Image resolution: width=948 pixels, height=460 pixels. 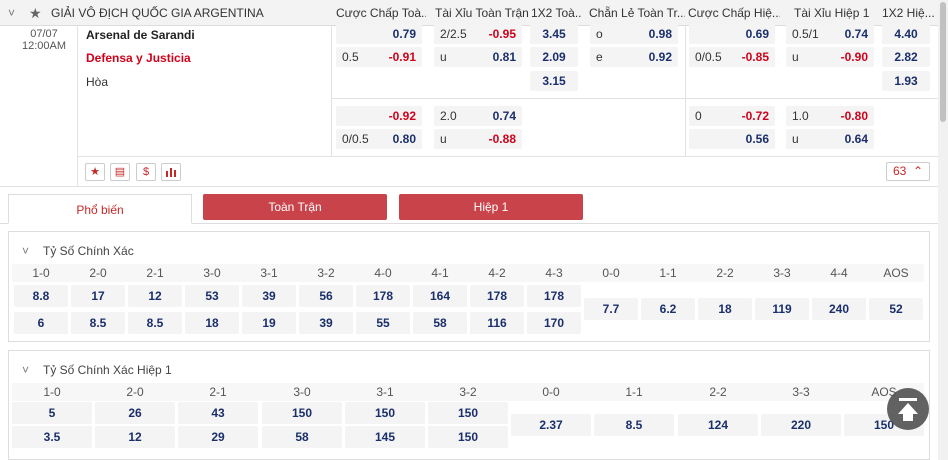 I want to click on score-odds-home: 56, so click(x=326, y=296).